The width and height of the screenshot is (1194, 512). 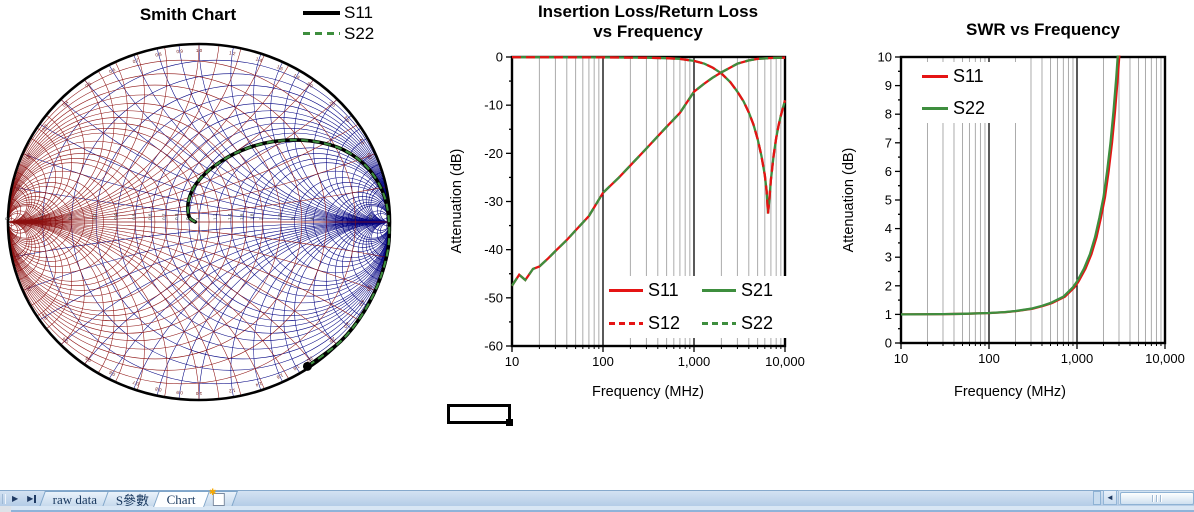 I want to click on sheet-tab-chart: Chart, so click(x=181, y=499).